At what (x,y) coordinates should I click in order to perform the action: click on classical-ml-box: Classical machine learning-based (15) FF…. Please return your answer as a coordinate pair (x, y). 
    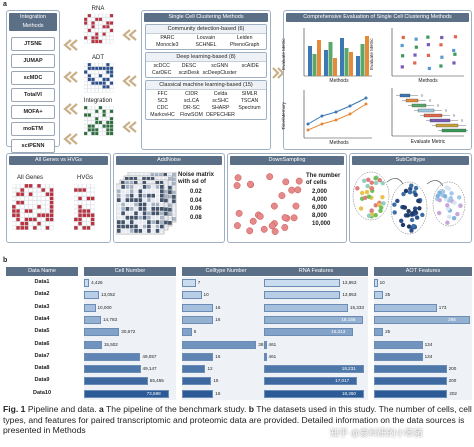
    Looking at the image, I should click on (206, 100).